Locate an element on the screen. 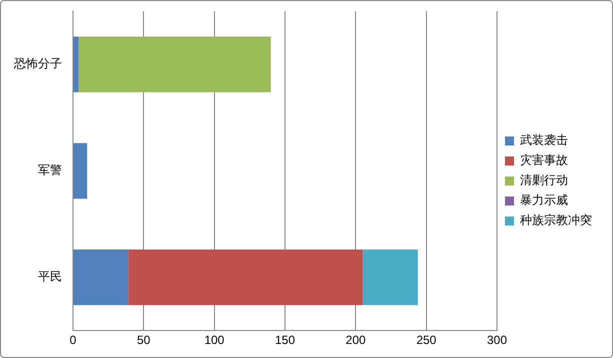  x-tick-label: 0 is located at coordinates (73, 340).